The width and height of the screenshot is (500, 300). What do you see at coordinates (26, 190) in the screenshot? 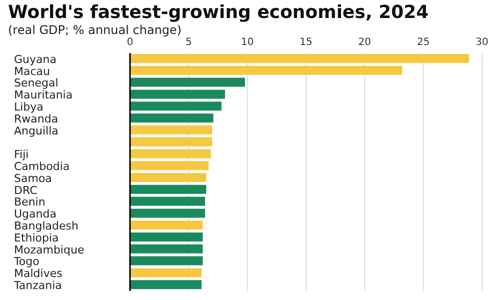
I see `y-tick-label: DRC` at bounding box center [26, 190].